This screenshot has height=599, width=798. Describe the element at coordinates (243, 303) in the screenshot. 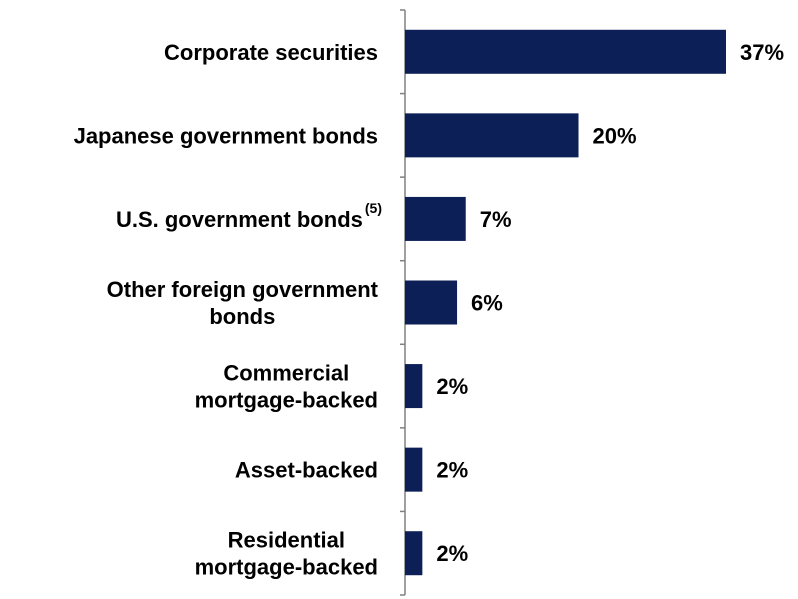

I see `category-label: Other foreign government bonds` at that location.